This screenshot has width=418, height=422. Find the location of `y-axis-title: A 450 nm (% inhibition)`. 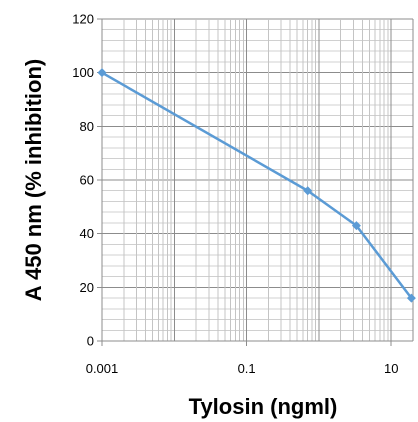

y-axis-title: A 450 nm (% inhibition) is located at coordinates (33, 180).